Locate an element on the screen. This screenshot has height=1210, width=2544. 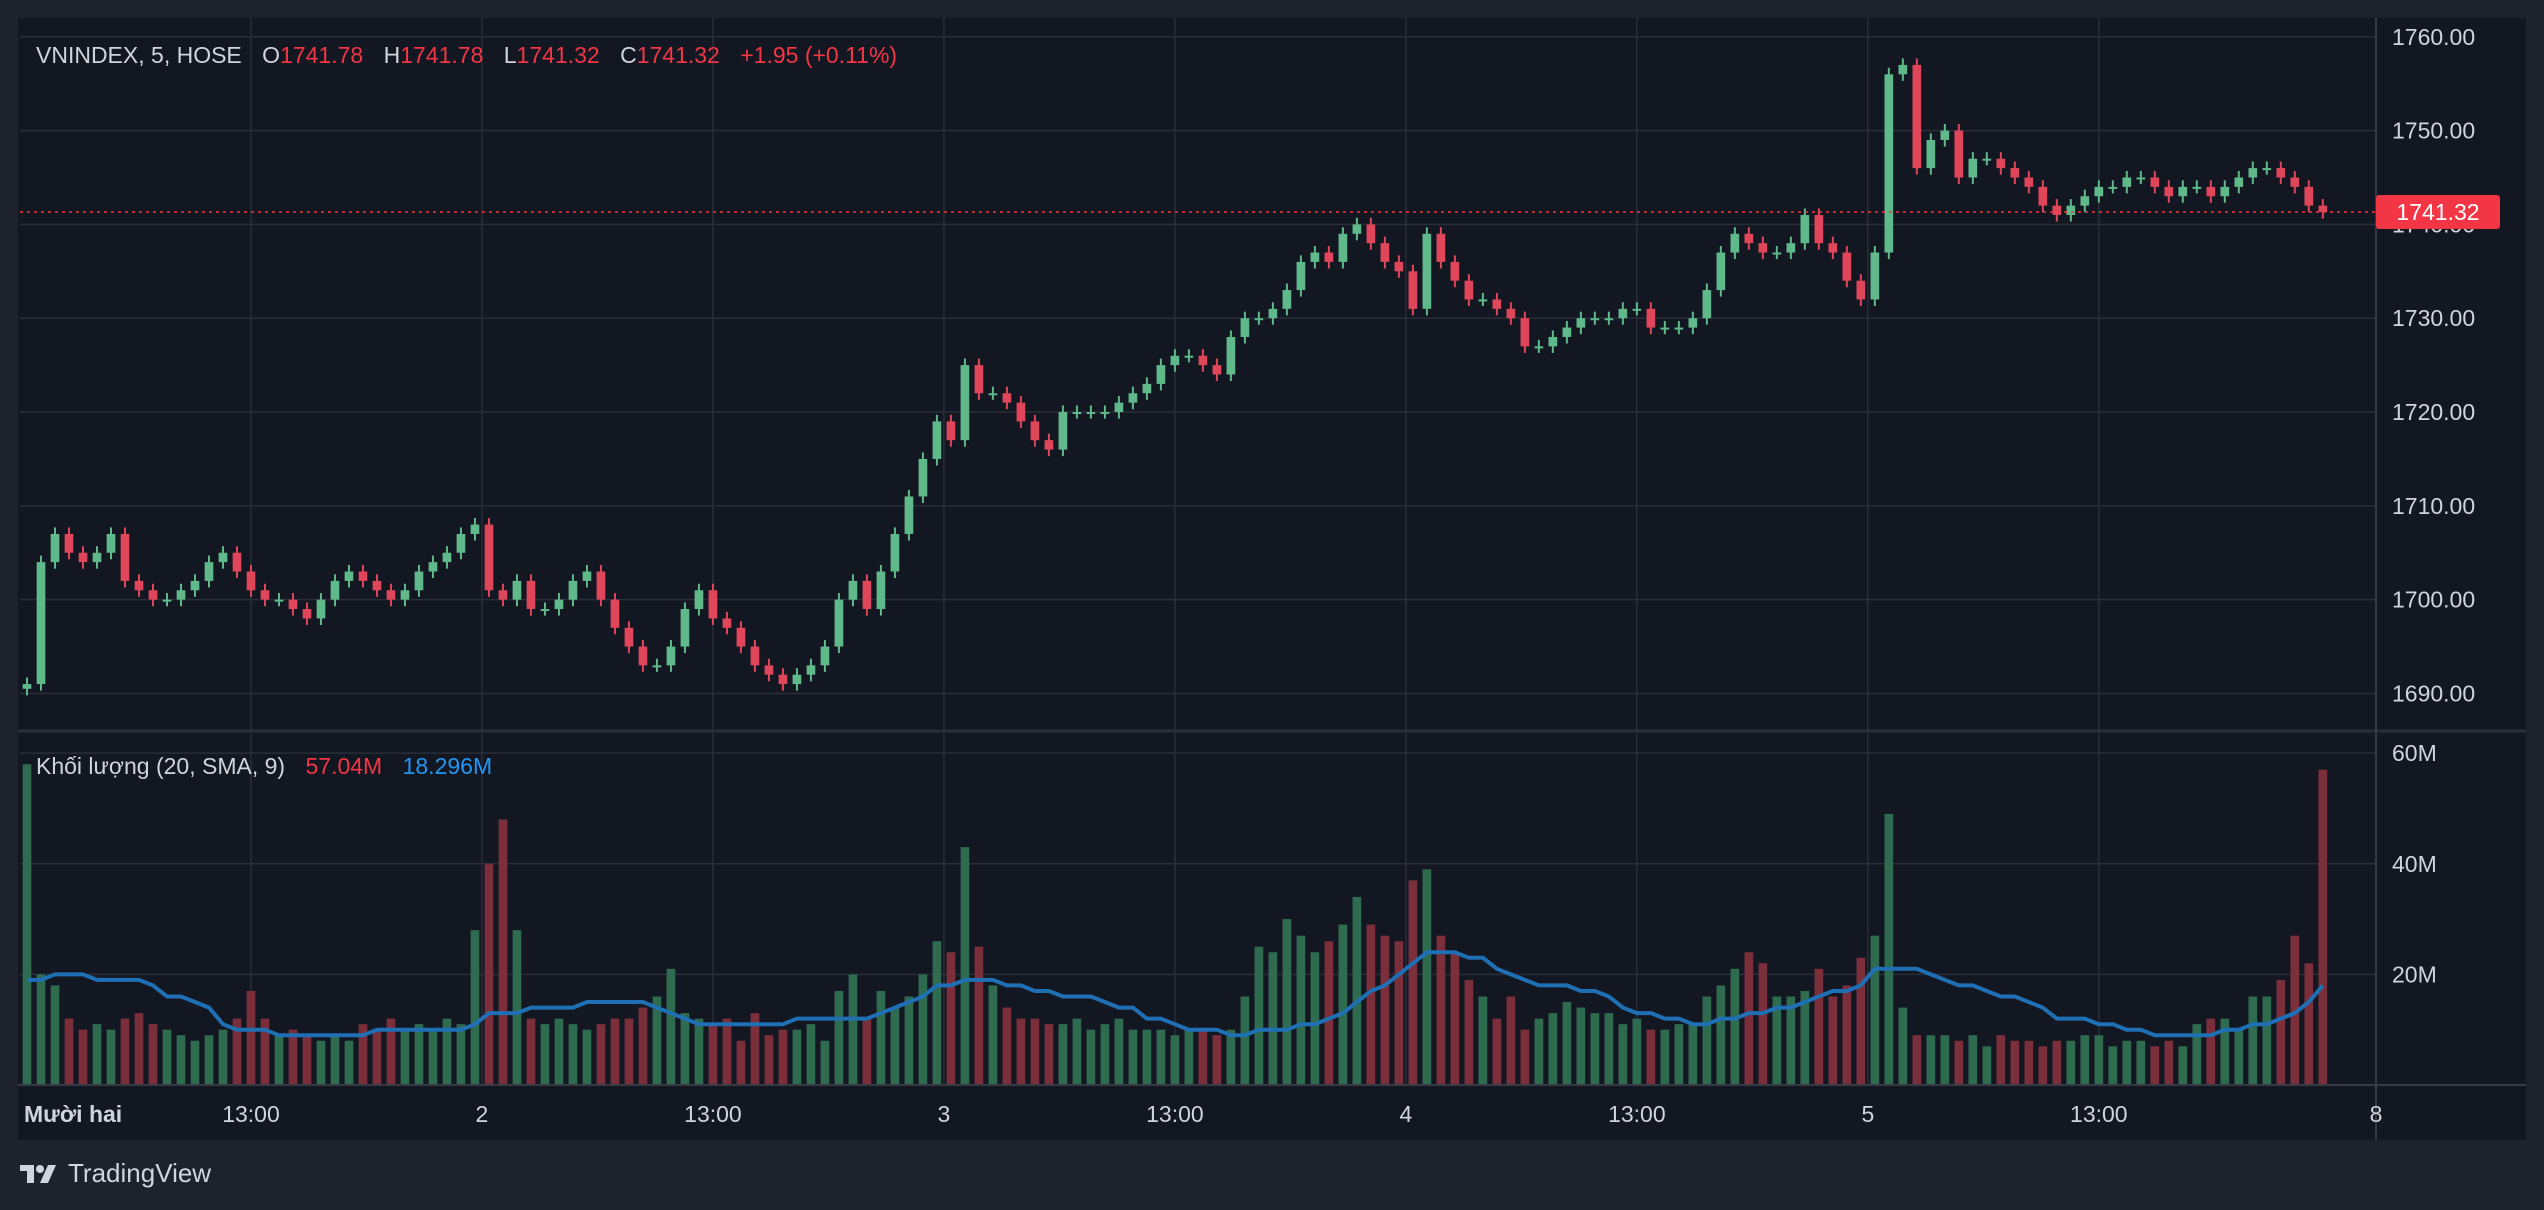
price-tick-label: 1690.00 is located at coordinates (2433, 693).